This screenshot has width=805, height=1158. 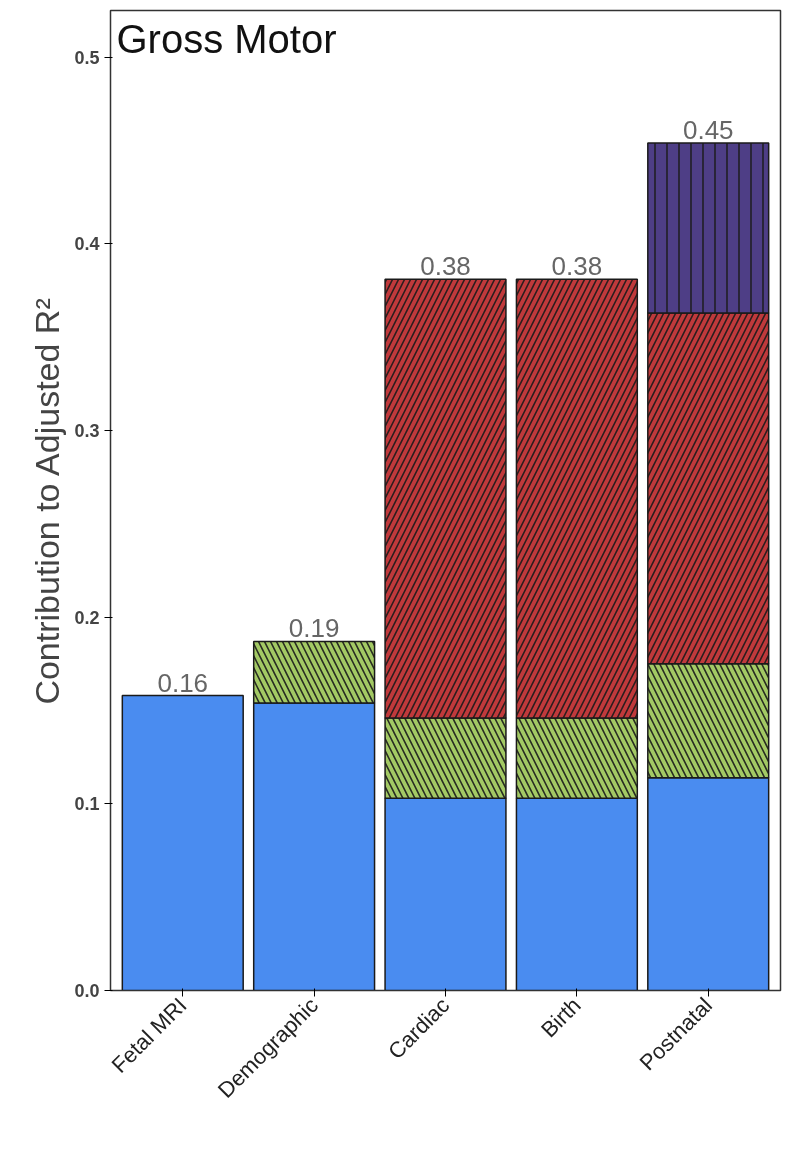 What do you see at coordinates (87, 617) in the screenshot?
I see `y-tick-label: 0.2` at bounding box center [87, 617].